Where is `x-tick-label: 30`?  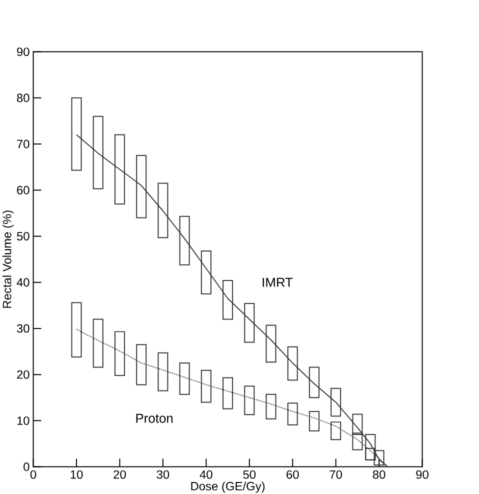
x-tick-label: 30 is located at coordinates (163, 474).